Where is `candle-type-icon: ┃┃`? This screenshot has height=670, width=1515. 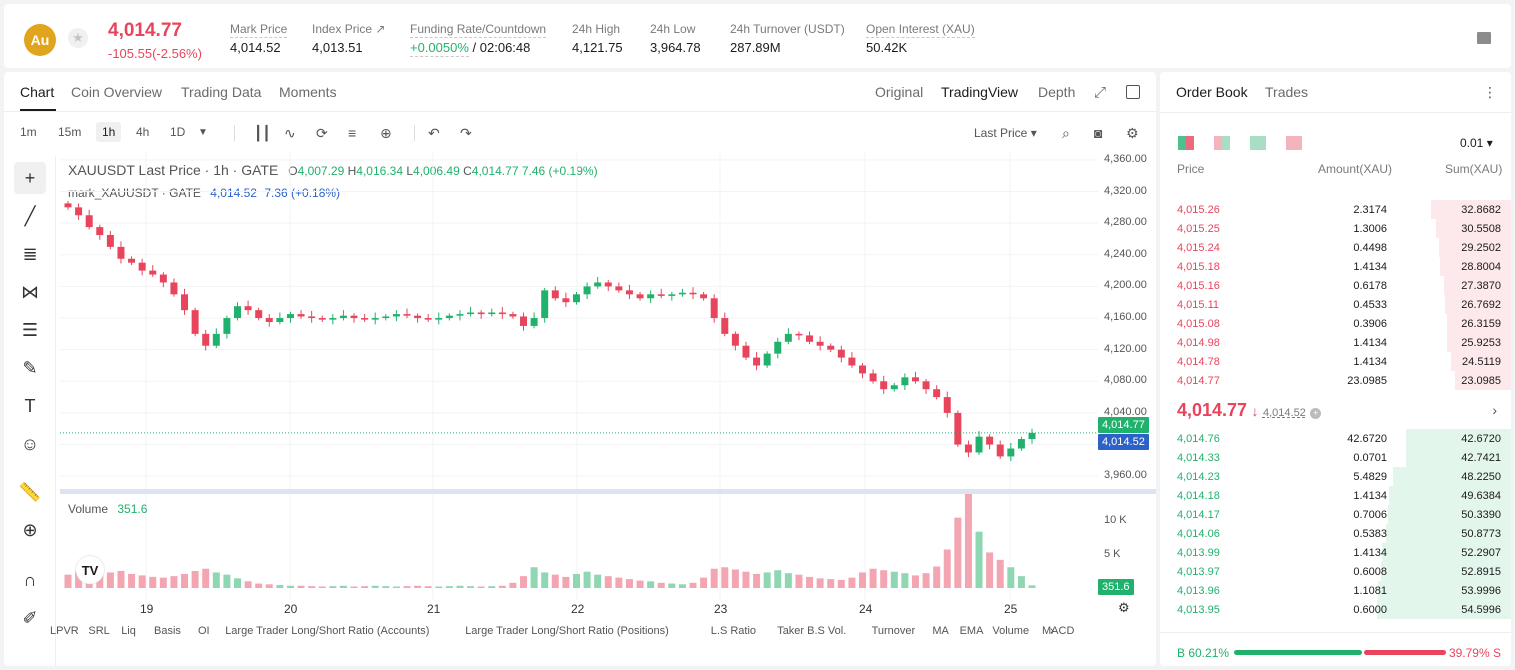 candle-type-icon: ┃┃ is located at coordinates (262, 133).